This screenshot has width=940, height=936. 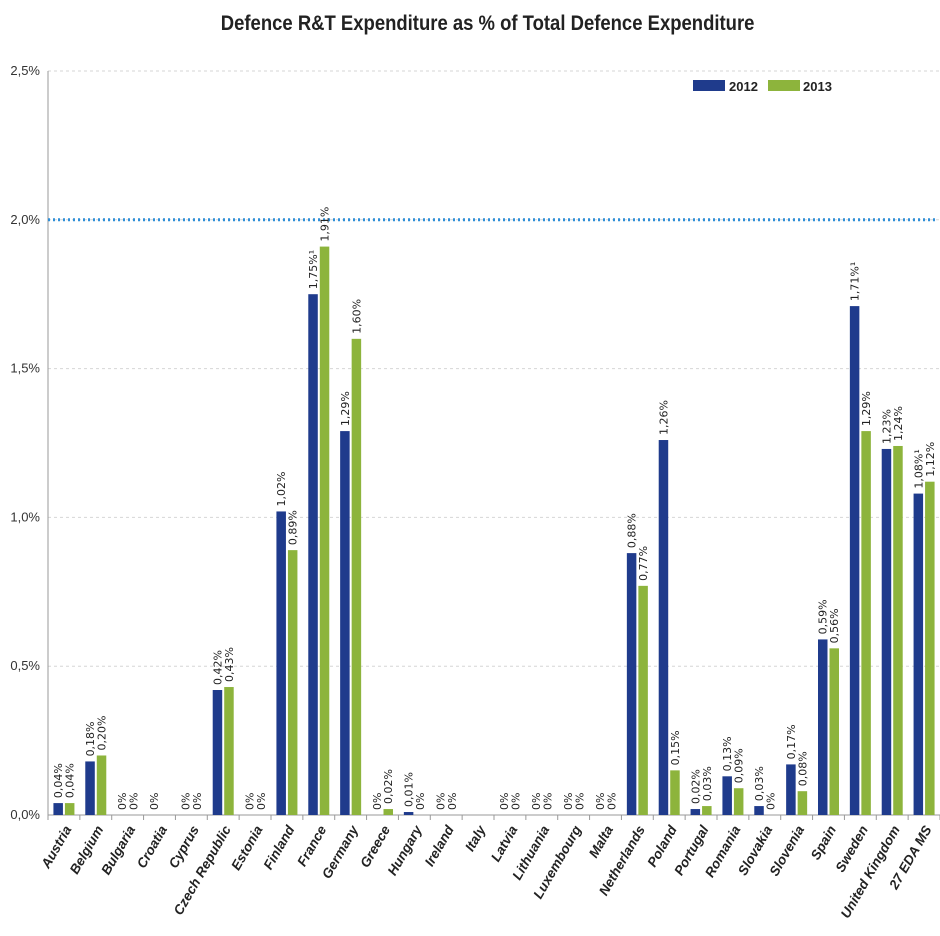 I want to click on y-tick-label: 1,0%, so click(x=25, y=516).